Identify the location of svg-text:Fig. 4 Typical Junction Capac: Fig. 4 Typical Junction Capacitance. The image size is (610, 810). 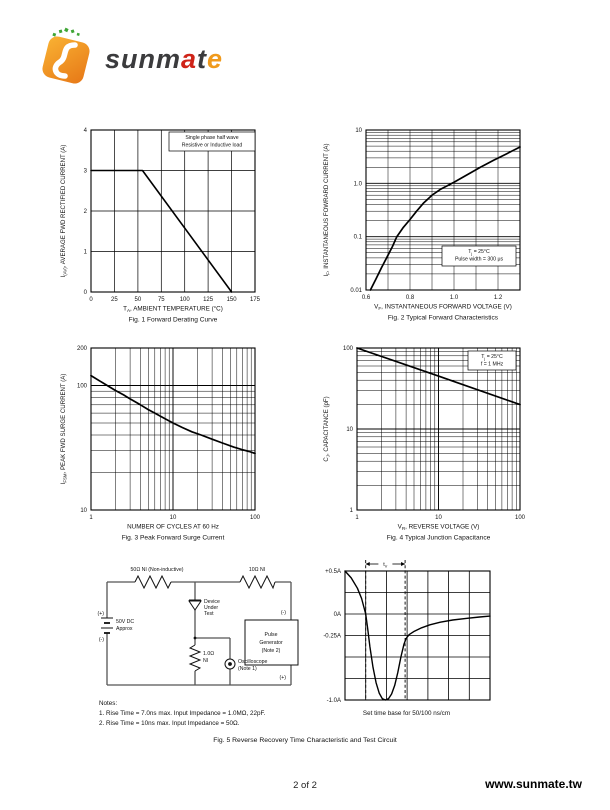
(439, 538).